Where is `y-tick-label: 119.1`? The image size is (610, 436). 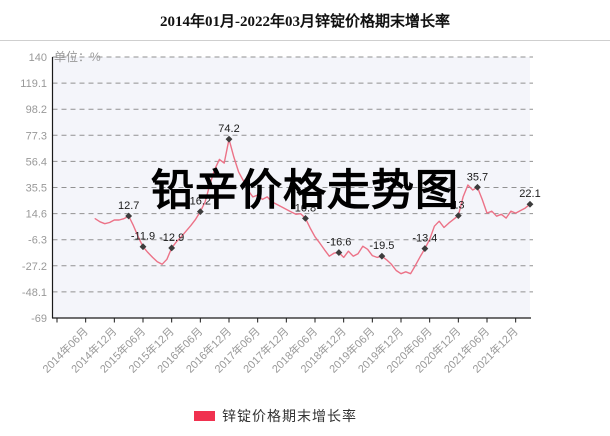 y-tick-label: 119.1 is located at coordinates (33, 84).